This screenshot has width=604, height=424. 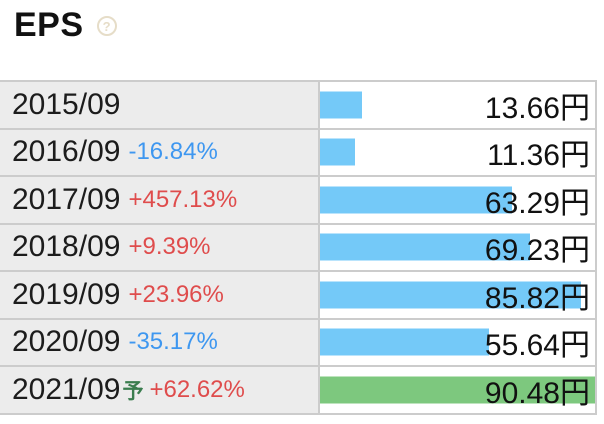 I want to click on row-label: 2017/09 +457.13%, so click(x=160, y=200).